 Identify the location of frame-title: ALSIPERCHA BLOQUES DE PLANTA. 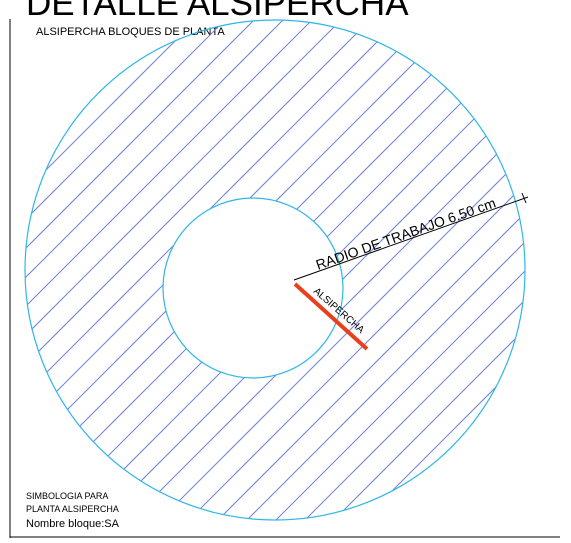
(130, 32).